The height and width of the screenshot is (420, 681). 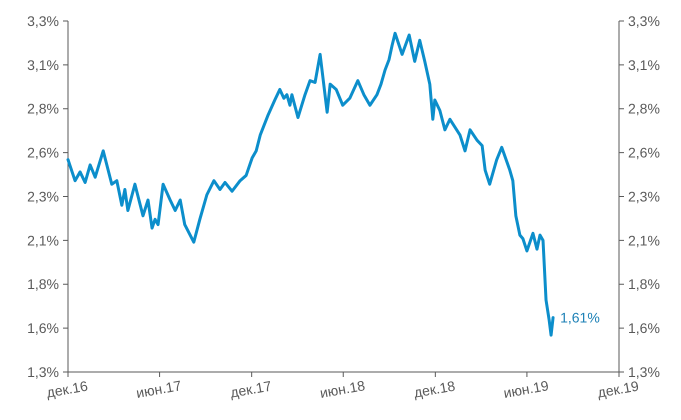 I want to click on y2-tick-label: 2,1%, so click(x=644, y=240).